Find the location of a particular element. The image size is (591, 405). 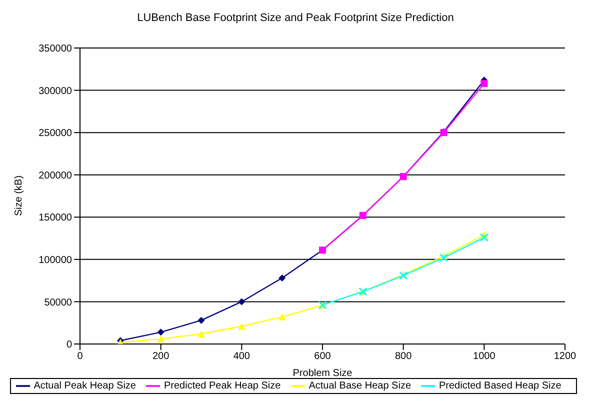

y-tick-label: 200000 is located at coordinates (55, 176).